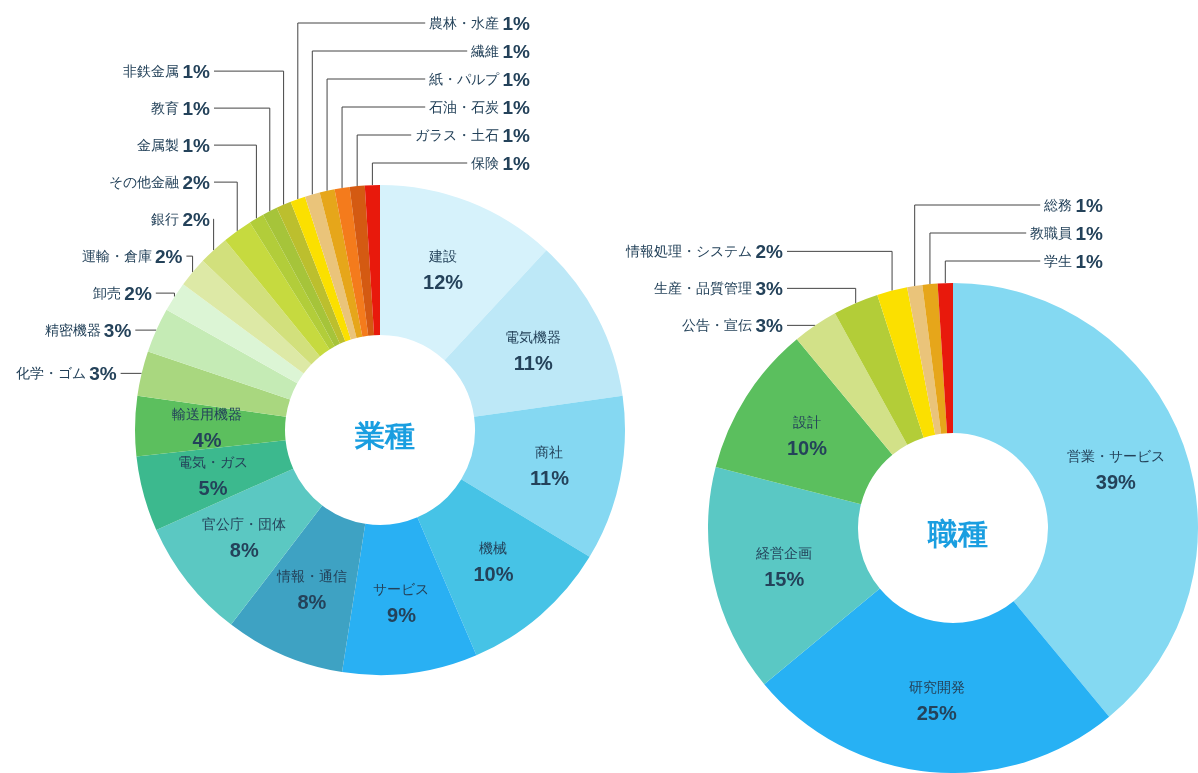 Image resolution: width=1198 pixels, height=773 pixels. I want to click on text: 業種, so click(384, 435).